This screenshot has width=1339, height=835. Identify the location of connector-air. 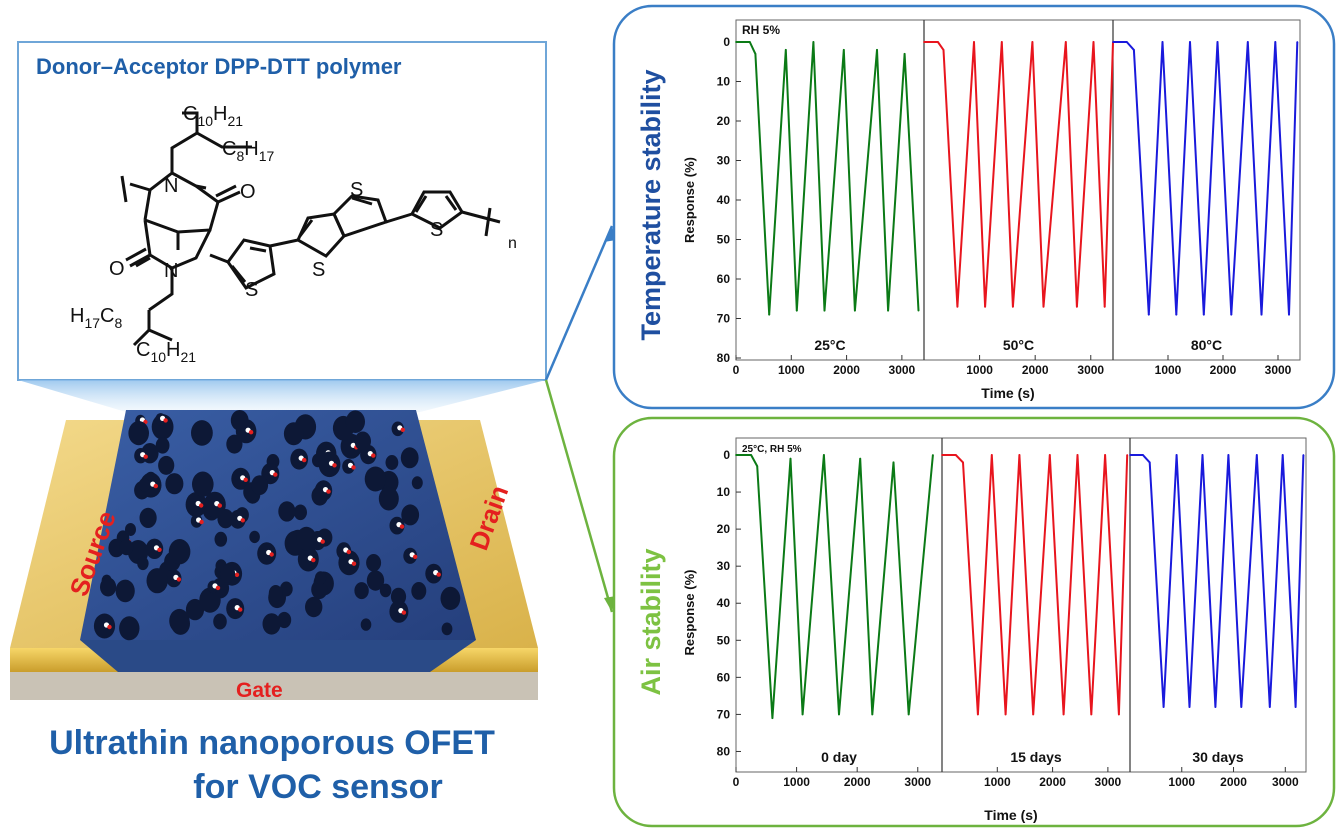
(579, 496).